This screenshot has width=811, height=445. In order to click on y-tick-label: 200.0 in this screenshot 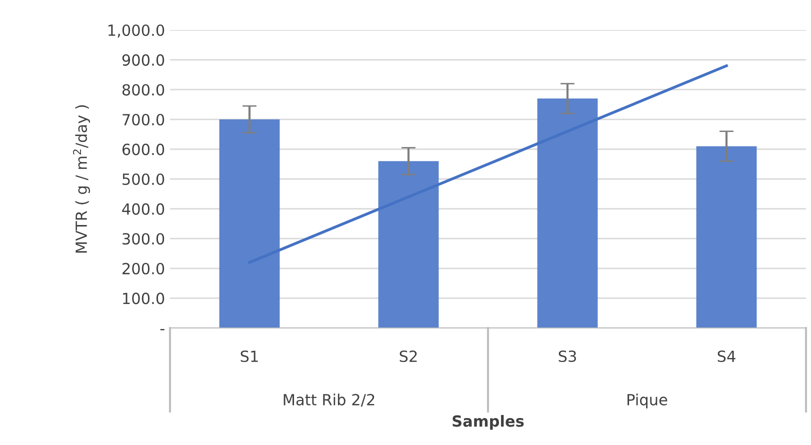, I will do `click(143, 268)`.